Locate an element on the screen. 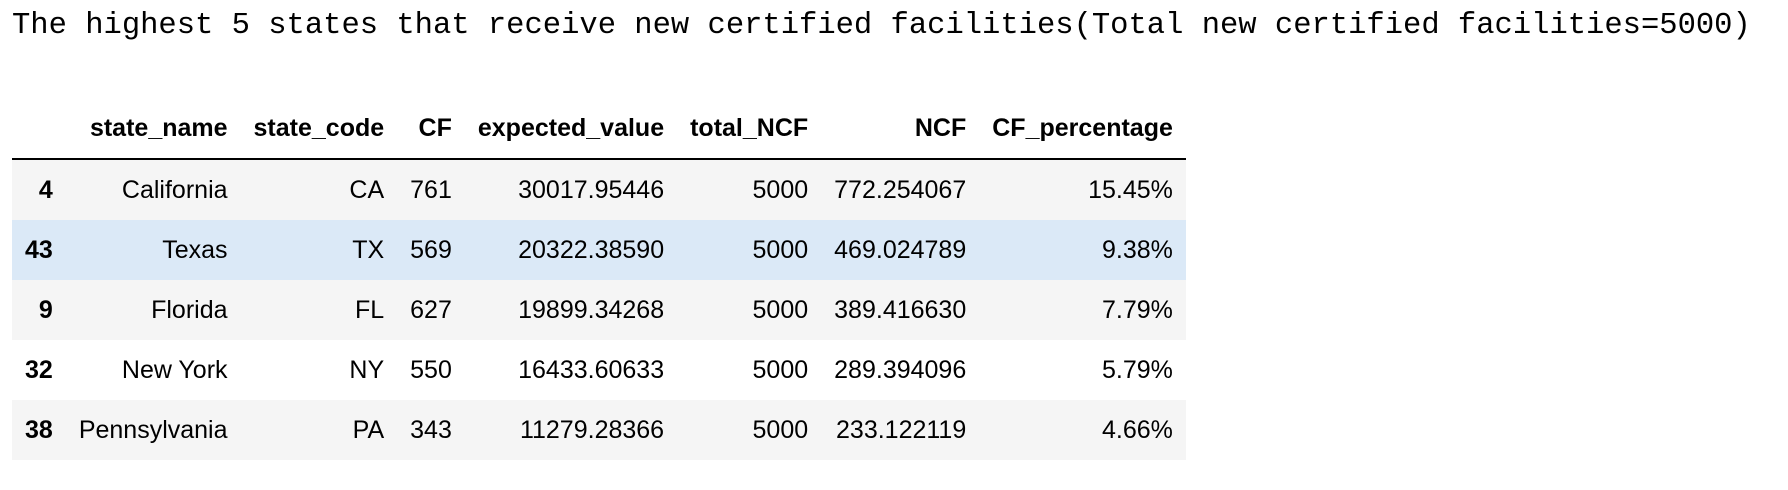 The height and width of the screenshot is (490, 1788). cell-state-name: California is located at coordinates (174, 189).